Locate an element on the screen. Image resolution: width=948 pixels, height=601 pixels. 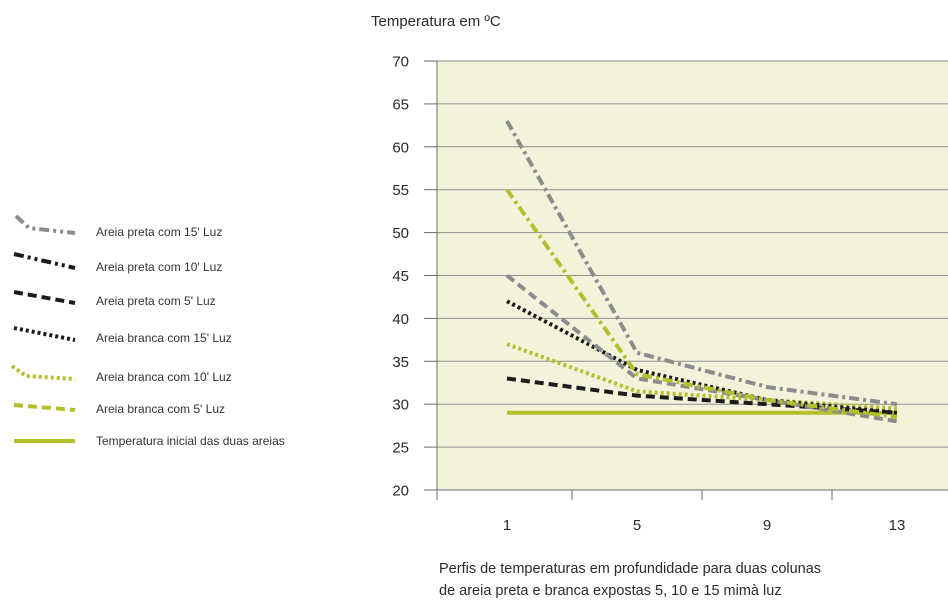
y-tick-label: 60 is located at coordinates (400, 147).